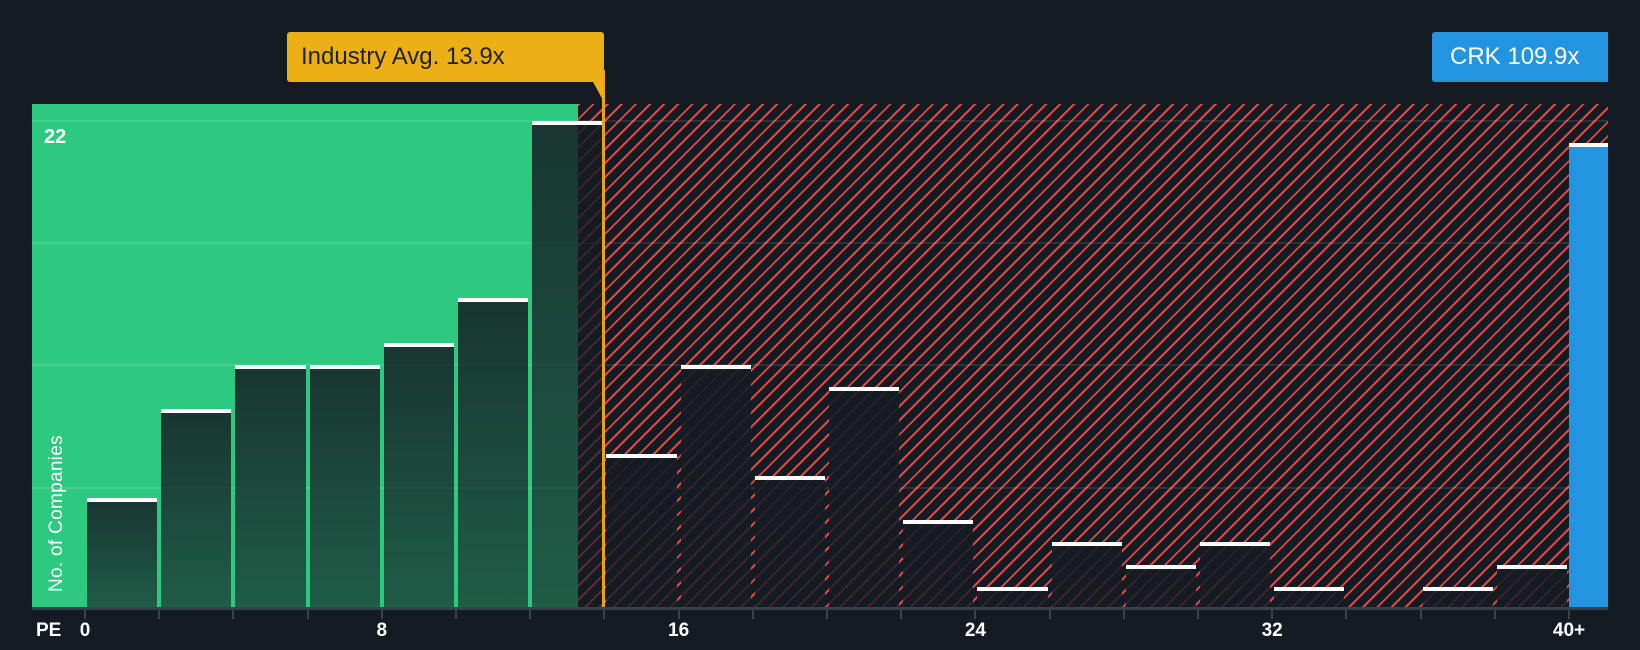  I want to click on x-axis-tick-label: 40+, so click(1569, 630).